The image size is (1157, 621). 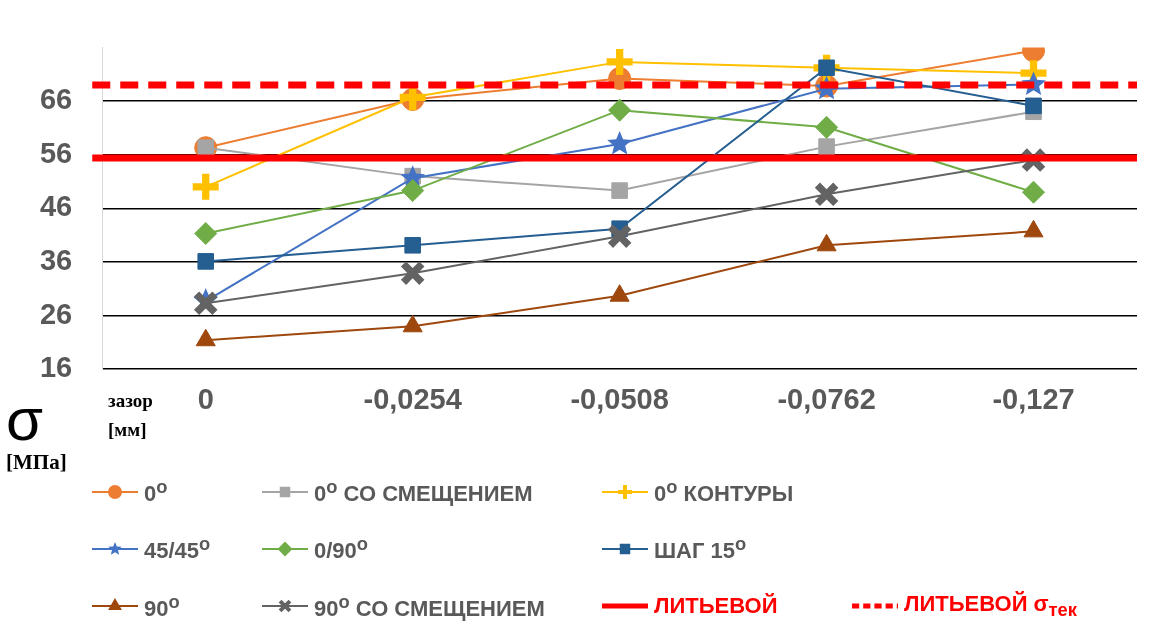 I want to click on x-tick-label: -0,0254, so click(x=412, y=398).